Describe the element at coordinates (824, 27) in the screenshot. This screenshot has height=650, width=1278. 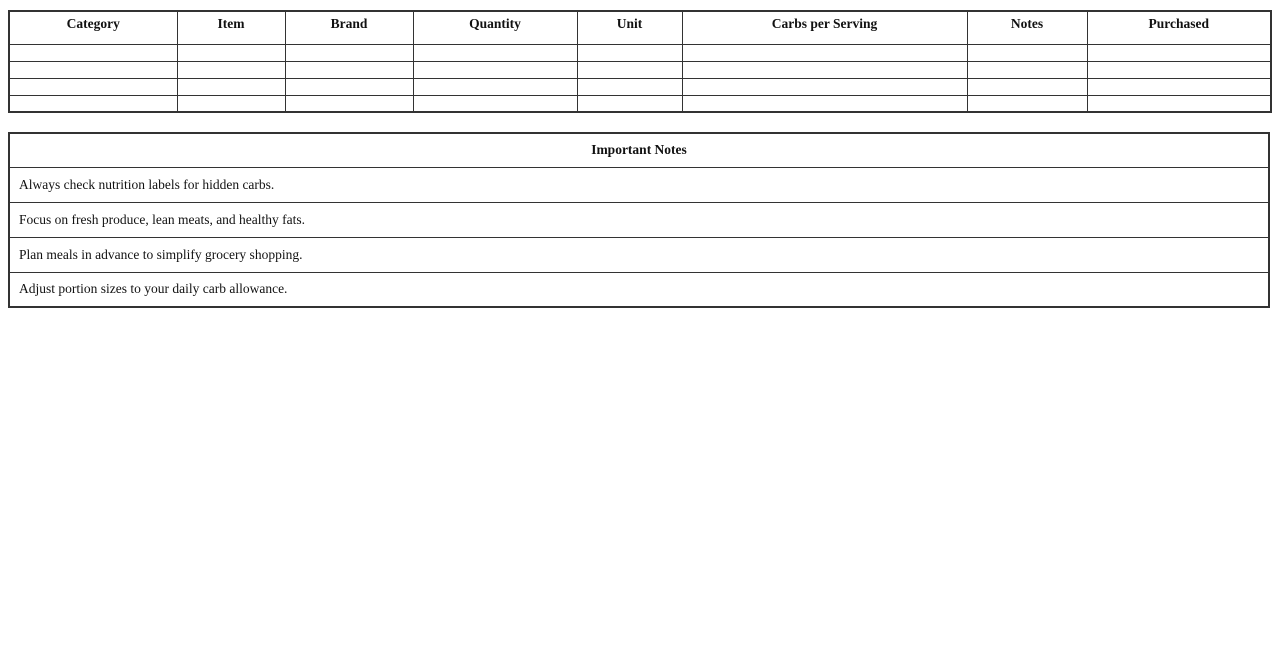
I see `header-cell-carbs-per-serving: Carbs per Serving` at that location.